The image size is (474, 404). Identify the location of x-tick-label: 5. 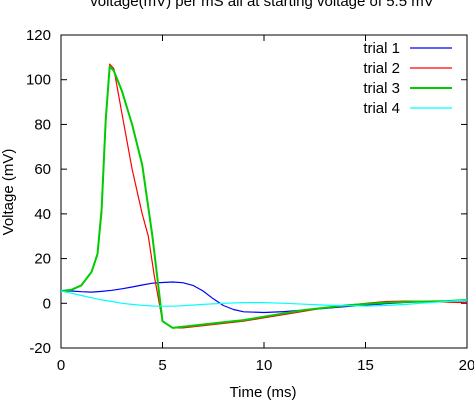
(162, 365).